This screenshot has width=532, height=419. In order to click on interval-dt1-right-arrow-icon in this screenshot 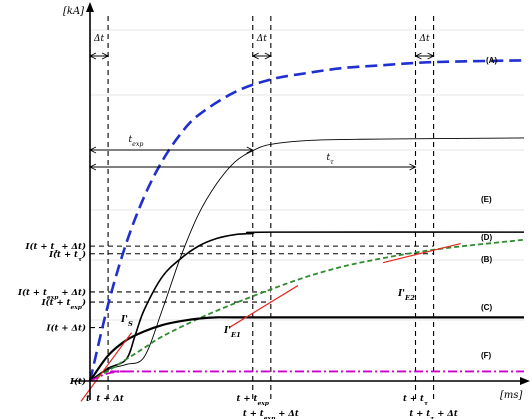, I will do `click(105, 56)`.